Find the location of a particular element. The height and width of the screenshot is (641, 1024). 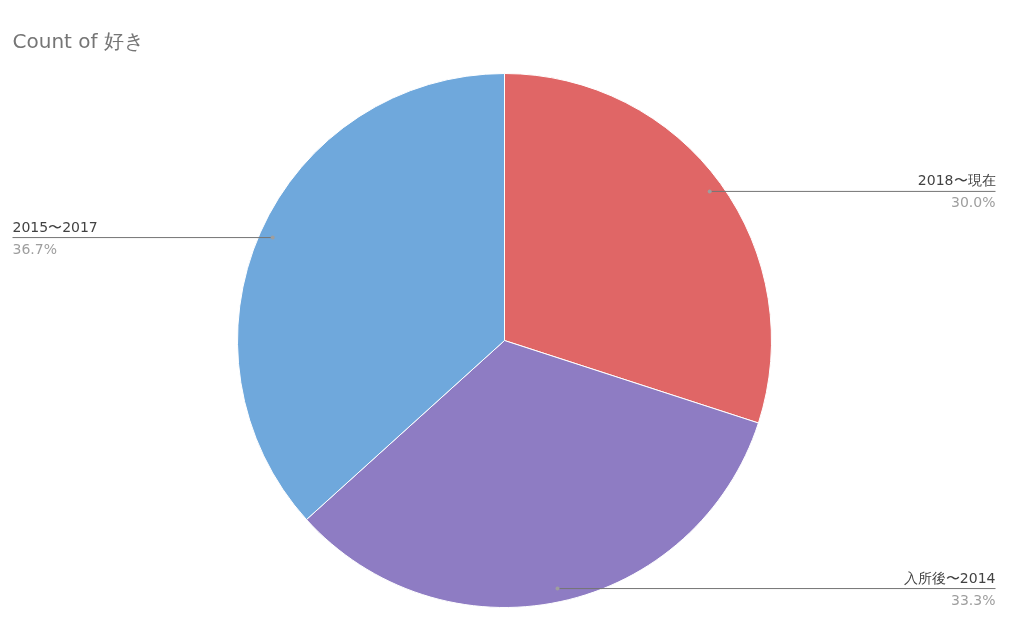

slice-label: 2018〜現在 is located at coordinates (956, 180).